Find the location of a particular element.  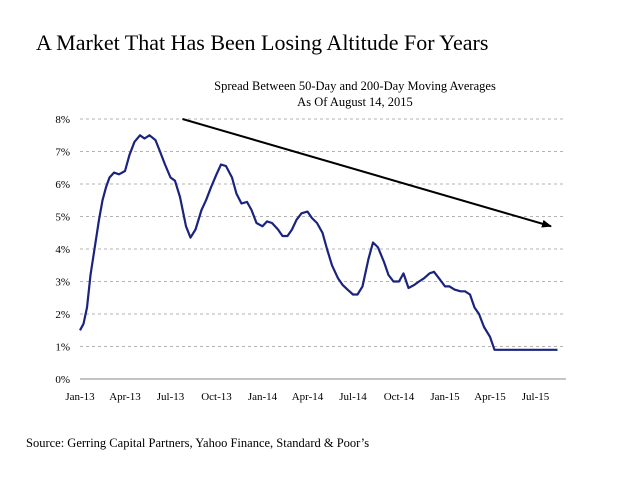

chart-subtitle: As Of August 14, 2015 is located at coordinates (355, 102).